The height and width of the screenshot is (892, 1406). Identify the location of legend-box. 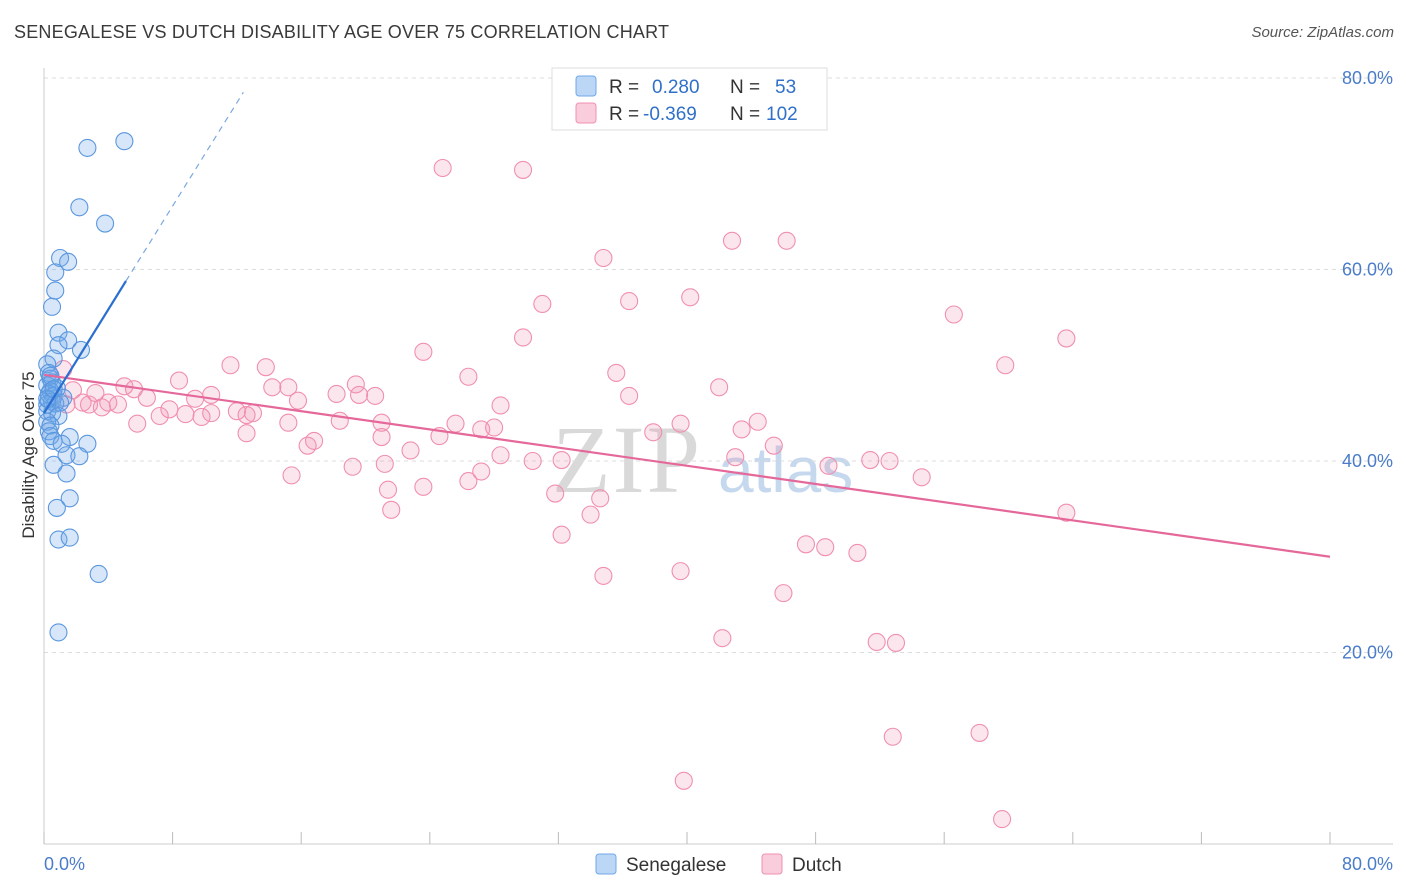
(689, 99).